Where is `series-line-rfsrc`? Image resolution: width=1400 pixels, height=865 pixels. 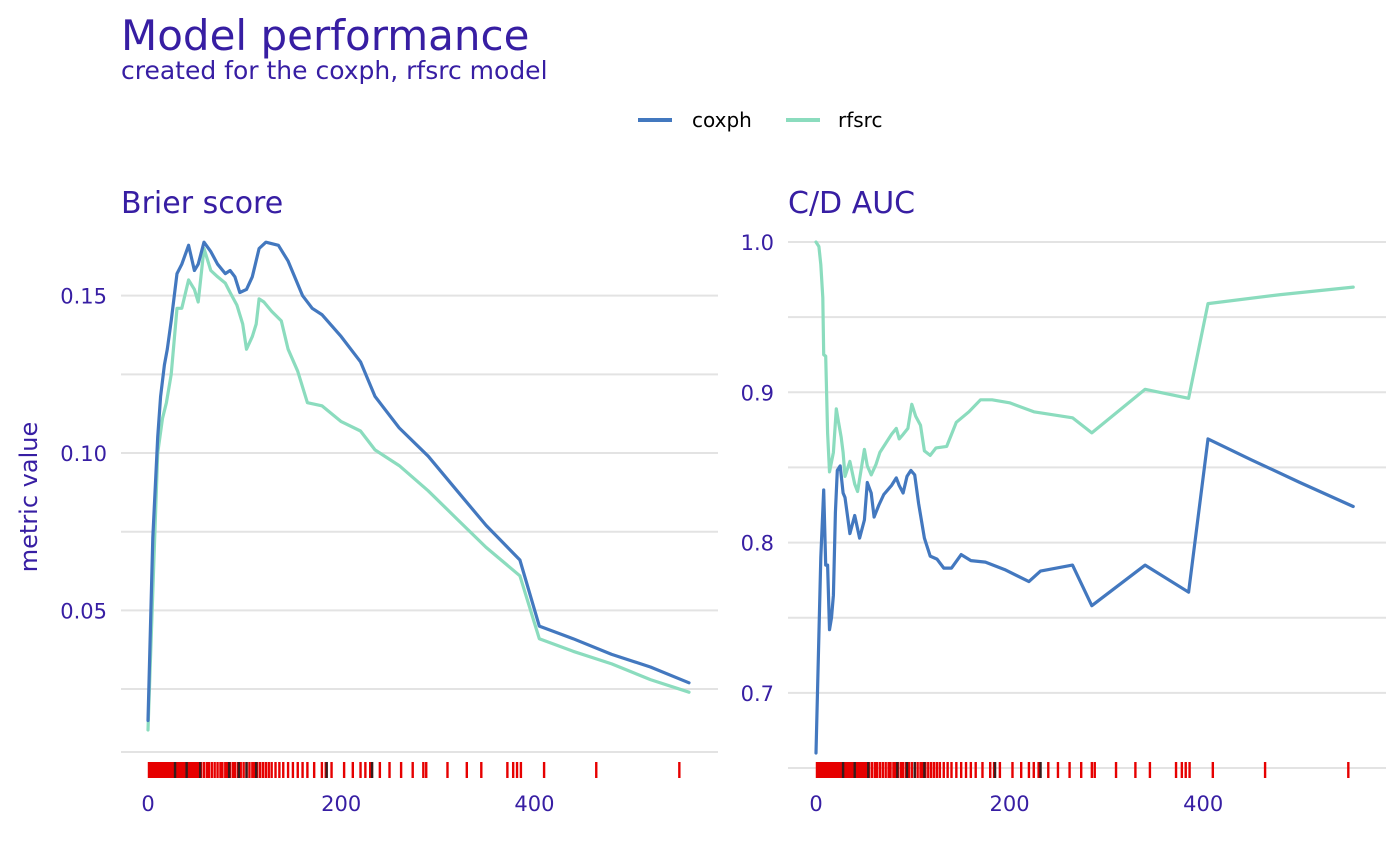
series-line-rfsrc is located at coordinates (1084, 367).